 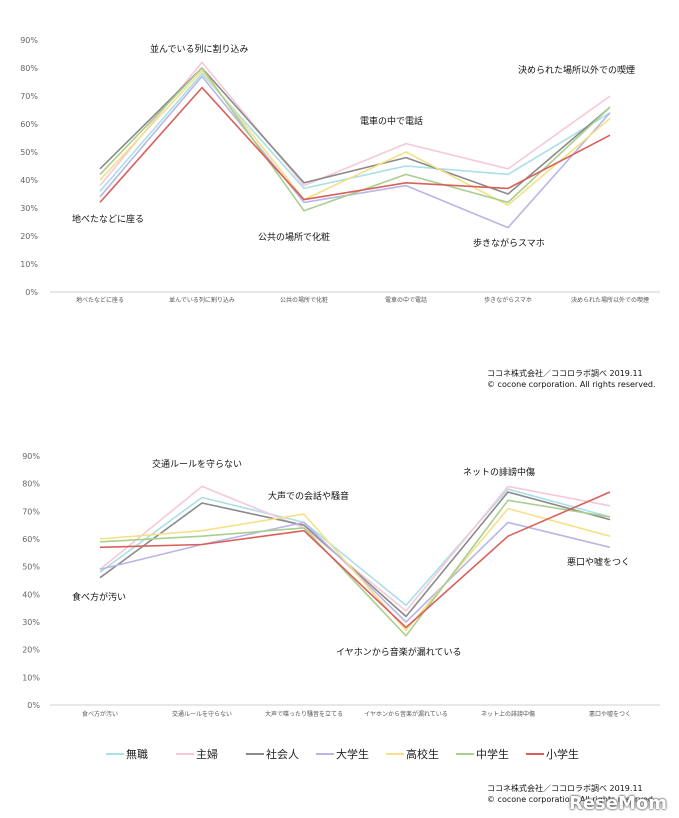 What do you see at coordinates (197, 464) in the screenshot?
I see `annotation-label: 交通ルールを守らない` at bounding box center [197, 464].